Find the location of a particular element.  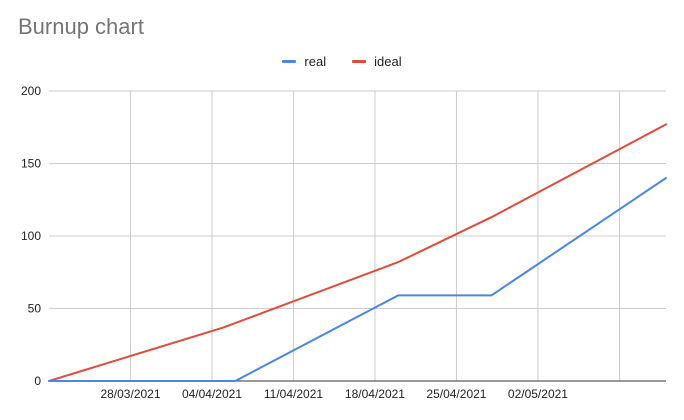

legend-swatch-real is located at coordinates (289, 61).